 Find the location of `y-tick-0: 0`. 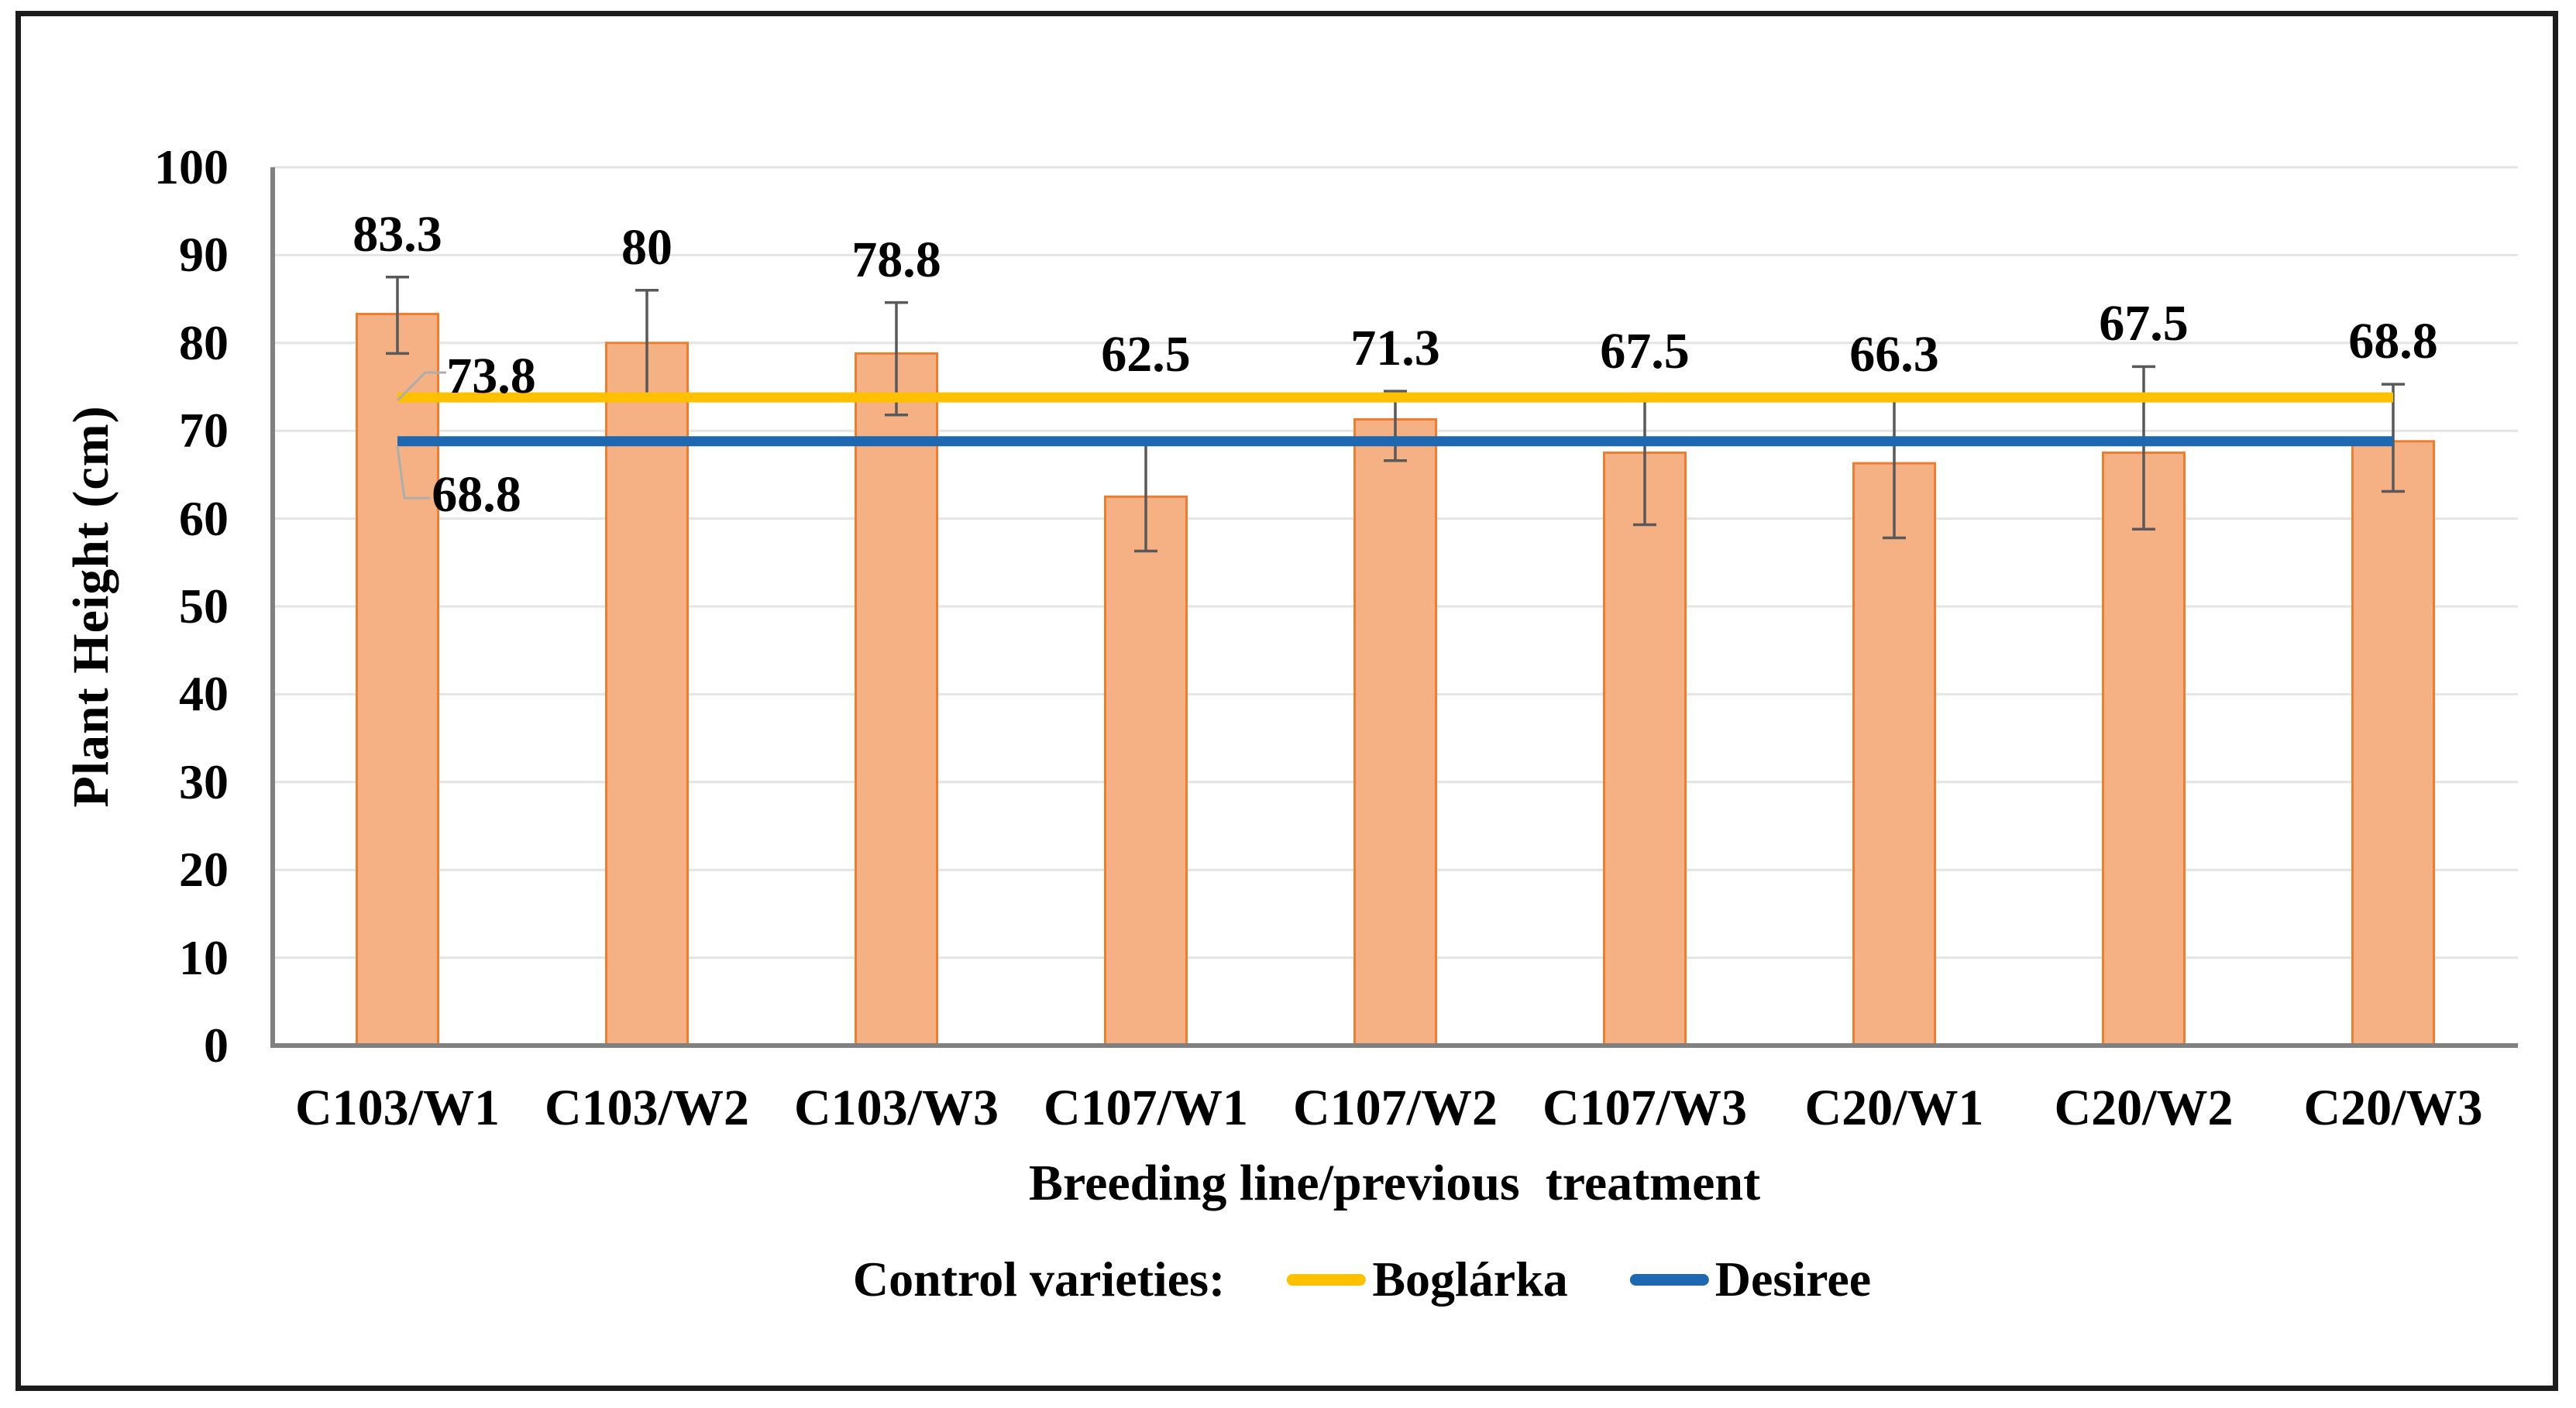

y-tick-0: 0 is located at coordinates (216, 1045).